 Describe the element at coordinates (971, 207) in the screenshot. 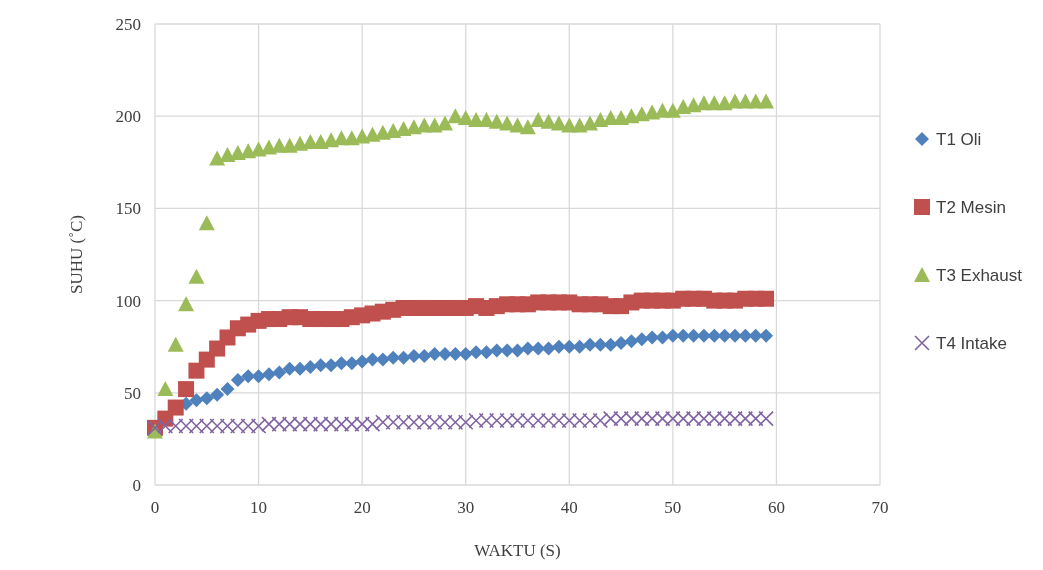

I see `legend-label: T2 Mesin` at that location.